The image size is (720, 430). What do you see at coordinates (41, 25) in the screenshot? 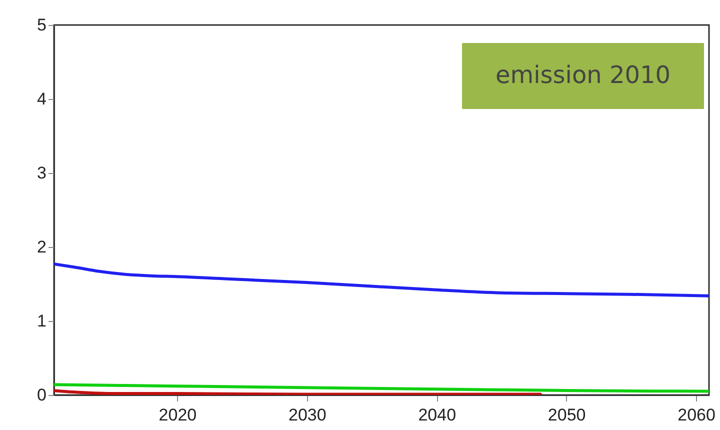
I see `y-tick-label: 5` at bounding box center [41, 25].